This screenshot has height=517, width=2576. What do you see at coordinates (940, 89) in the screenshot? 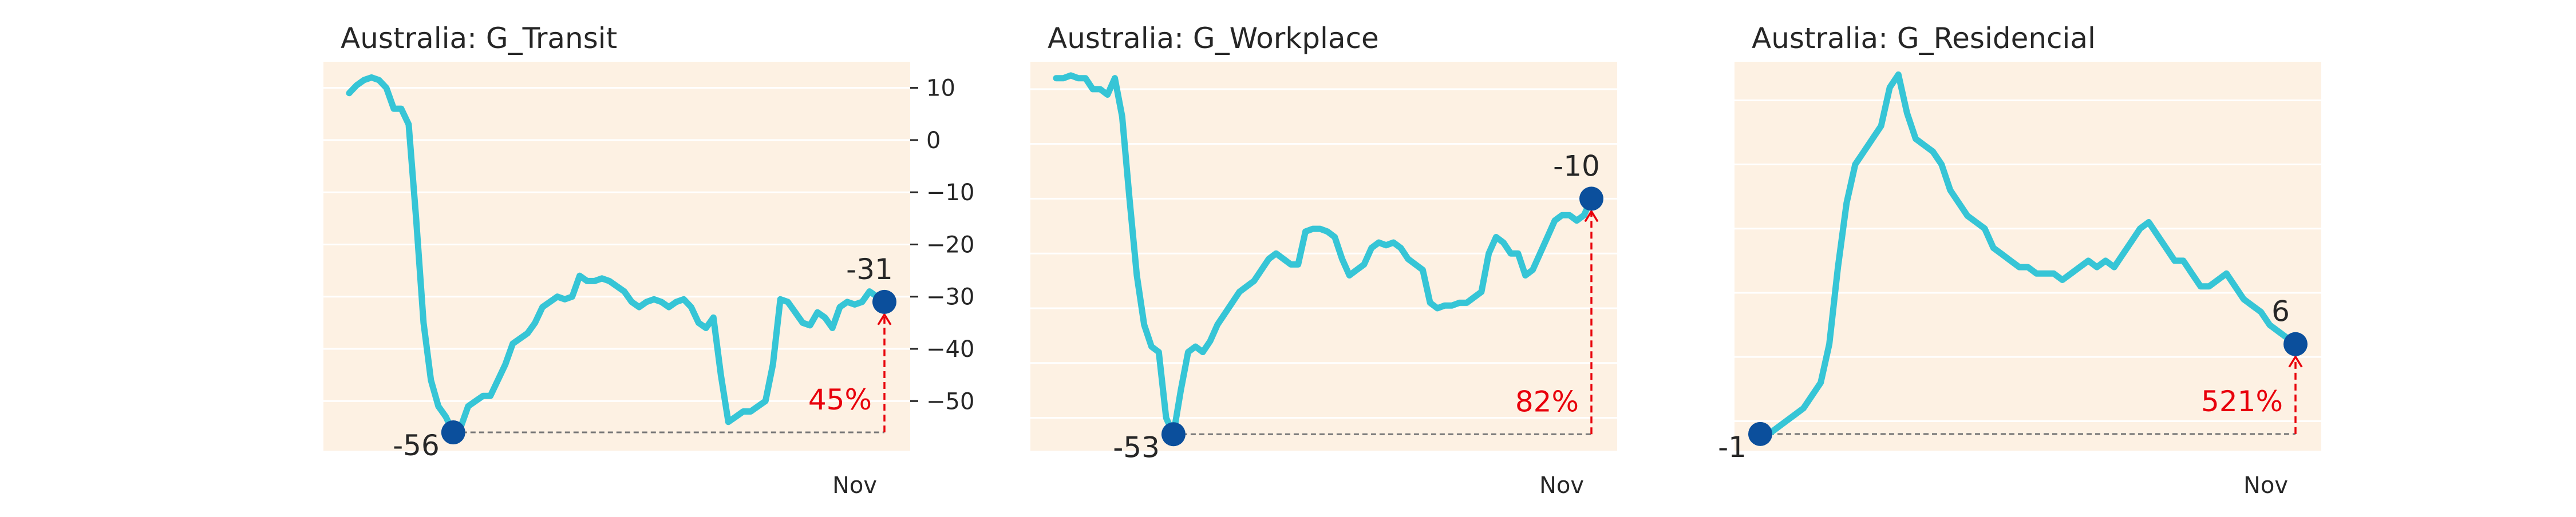
I see `y-tick-label: 10` at bounding box center [940, 89].